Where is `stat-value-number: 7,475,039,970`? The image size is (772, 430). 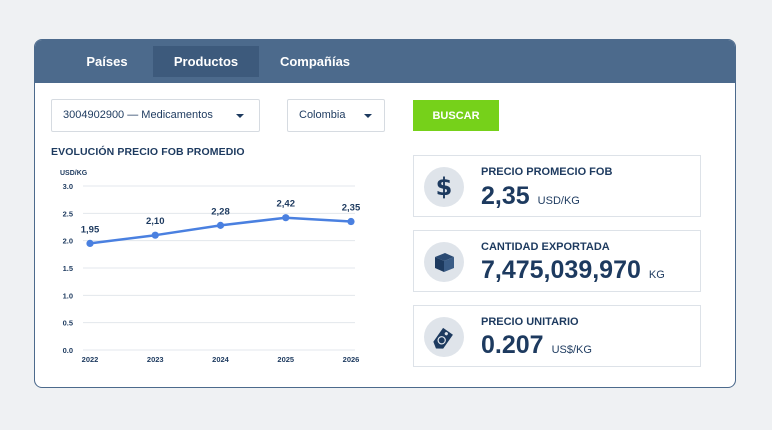 stat-value-number: 7,475,039,970 is located at coordinates (561, 270).